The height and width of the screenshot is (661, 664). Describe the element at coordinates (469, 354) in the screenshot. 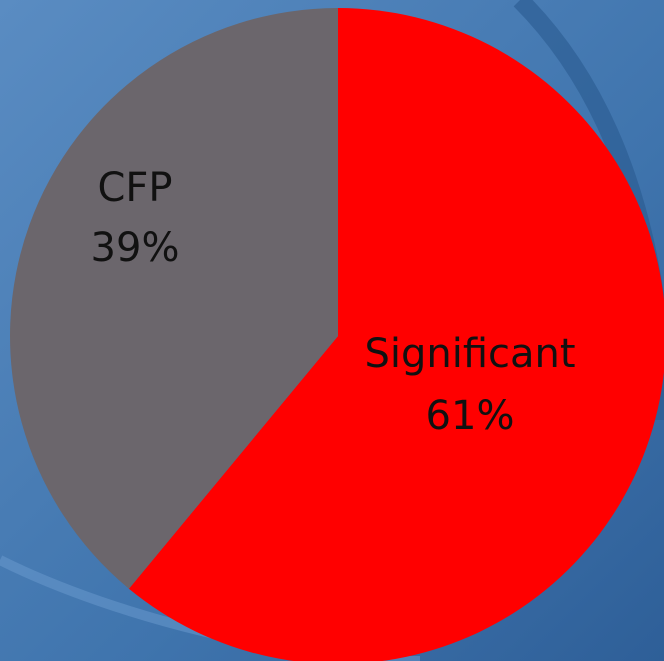

I see `slice-label: Significant` at that location.